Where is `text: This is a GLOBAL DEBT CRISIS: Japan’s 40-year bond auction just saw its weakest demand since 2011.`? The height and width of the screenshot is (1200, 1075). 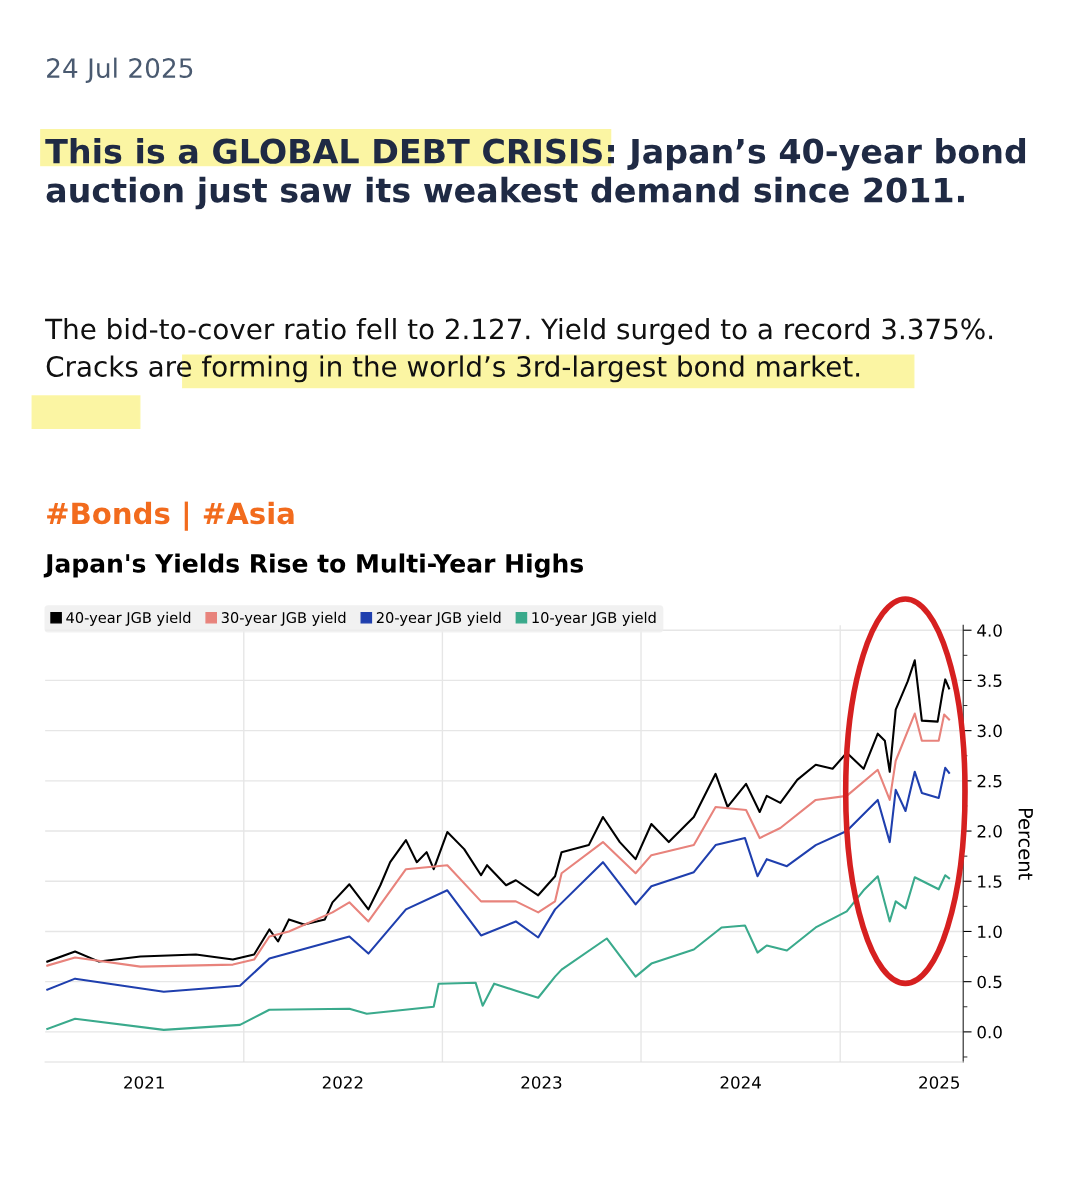
text: This is a GLOBAL DEBT CRISIS: Japan’s 40-year bond auction just saw its weakest demand since 2011. is located at coordinates (535, 174).